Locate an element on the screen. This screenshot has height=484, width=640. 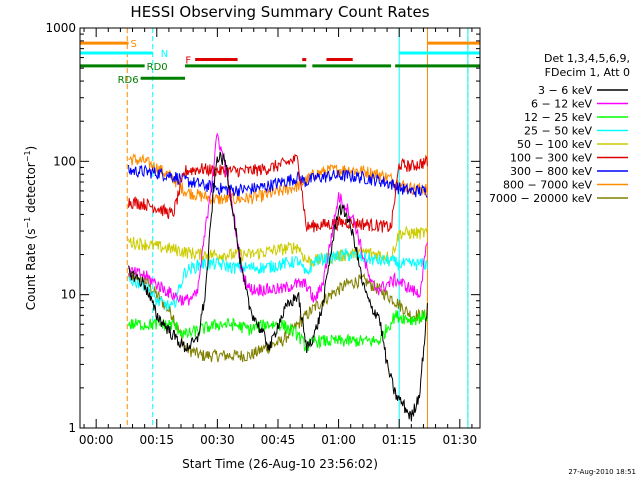
legend-label-2: 12 − 25 keV is located at coordinates (558, 117).